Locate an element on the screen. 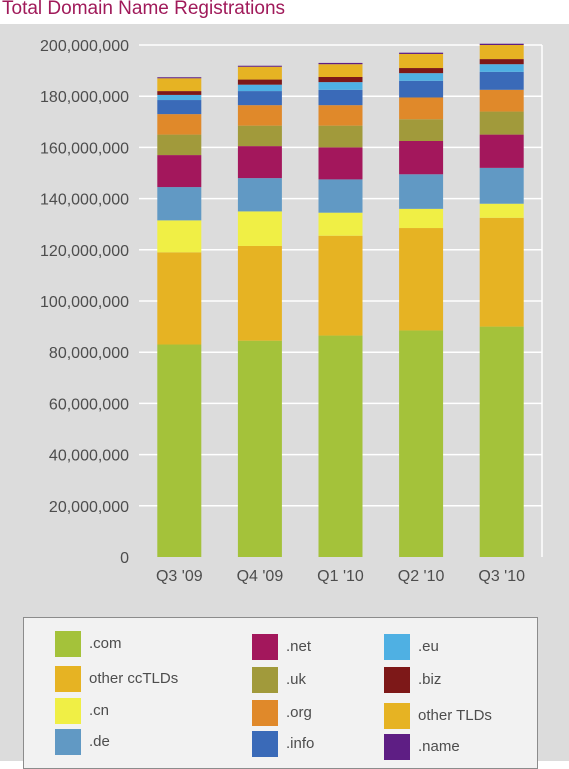  legend-swatch-biz is located at coordinates (397, 680).